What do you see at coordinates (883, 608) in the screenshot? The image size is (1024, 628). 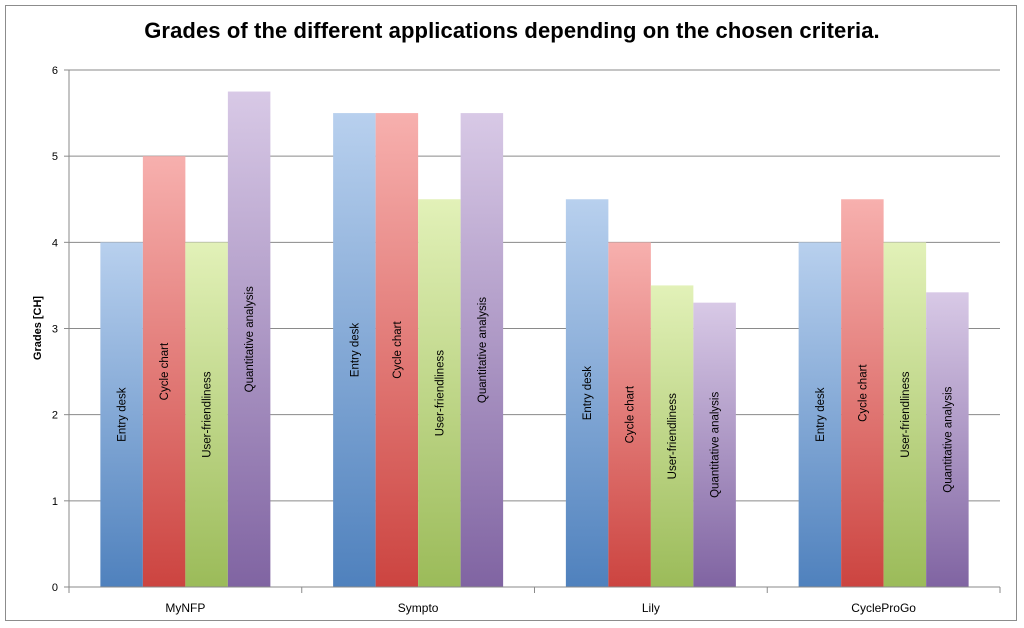 I see `x-category-label: CycleProGo` at bounding box center [883, 608].